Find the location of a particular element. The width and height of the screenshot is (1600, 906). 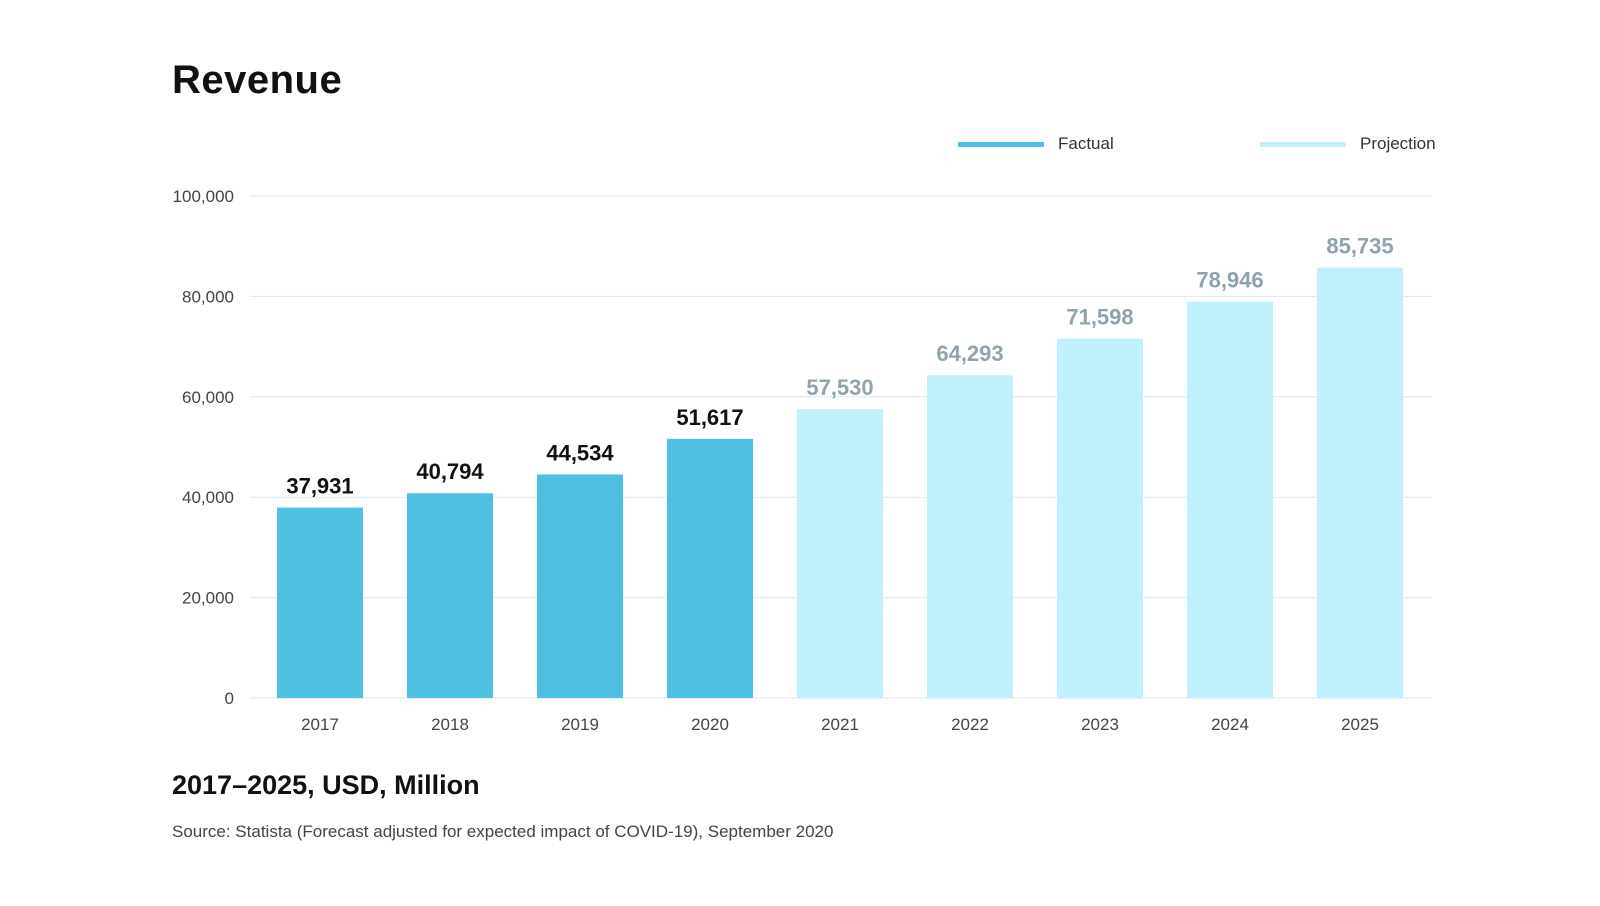

bar-2024 is located at coordinates (1230, 499).